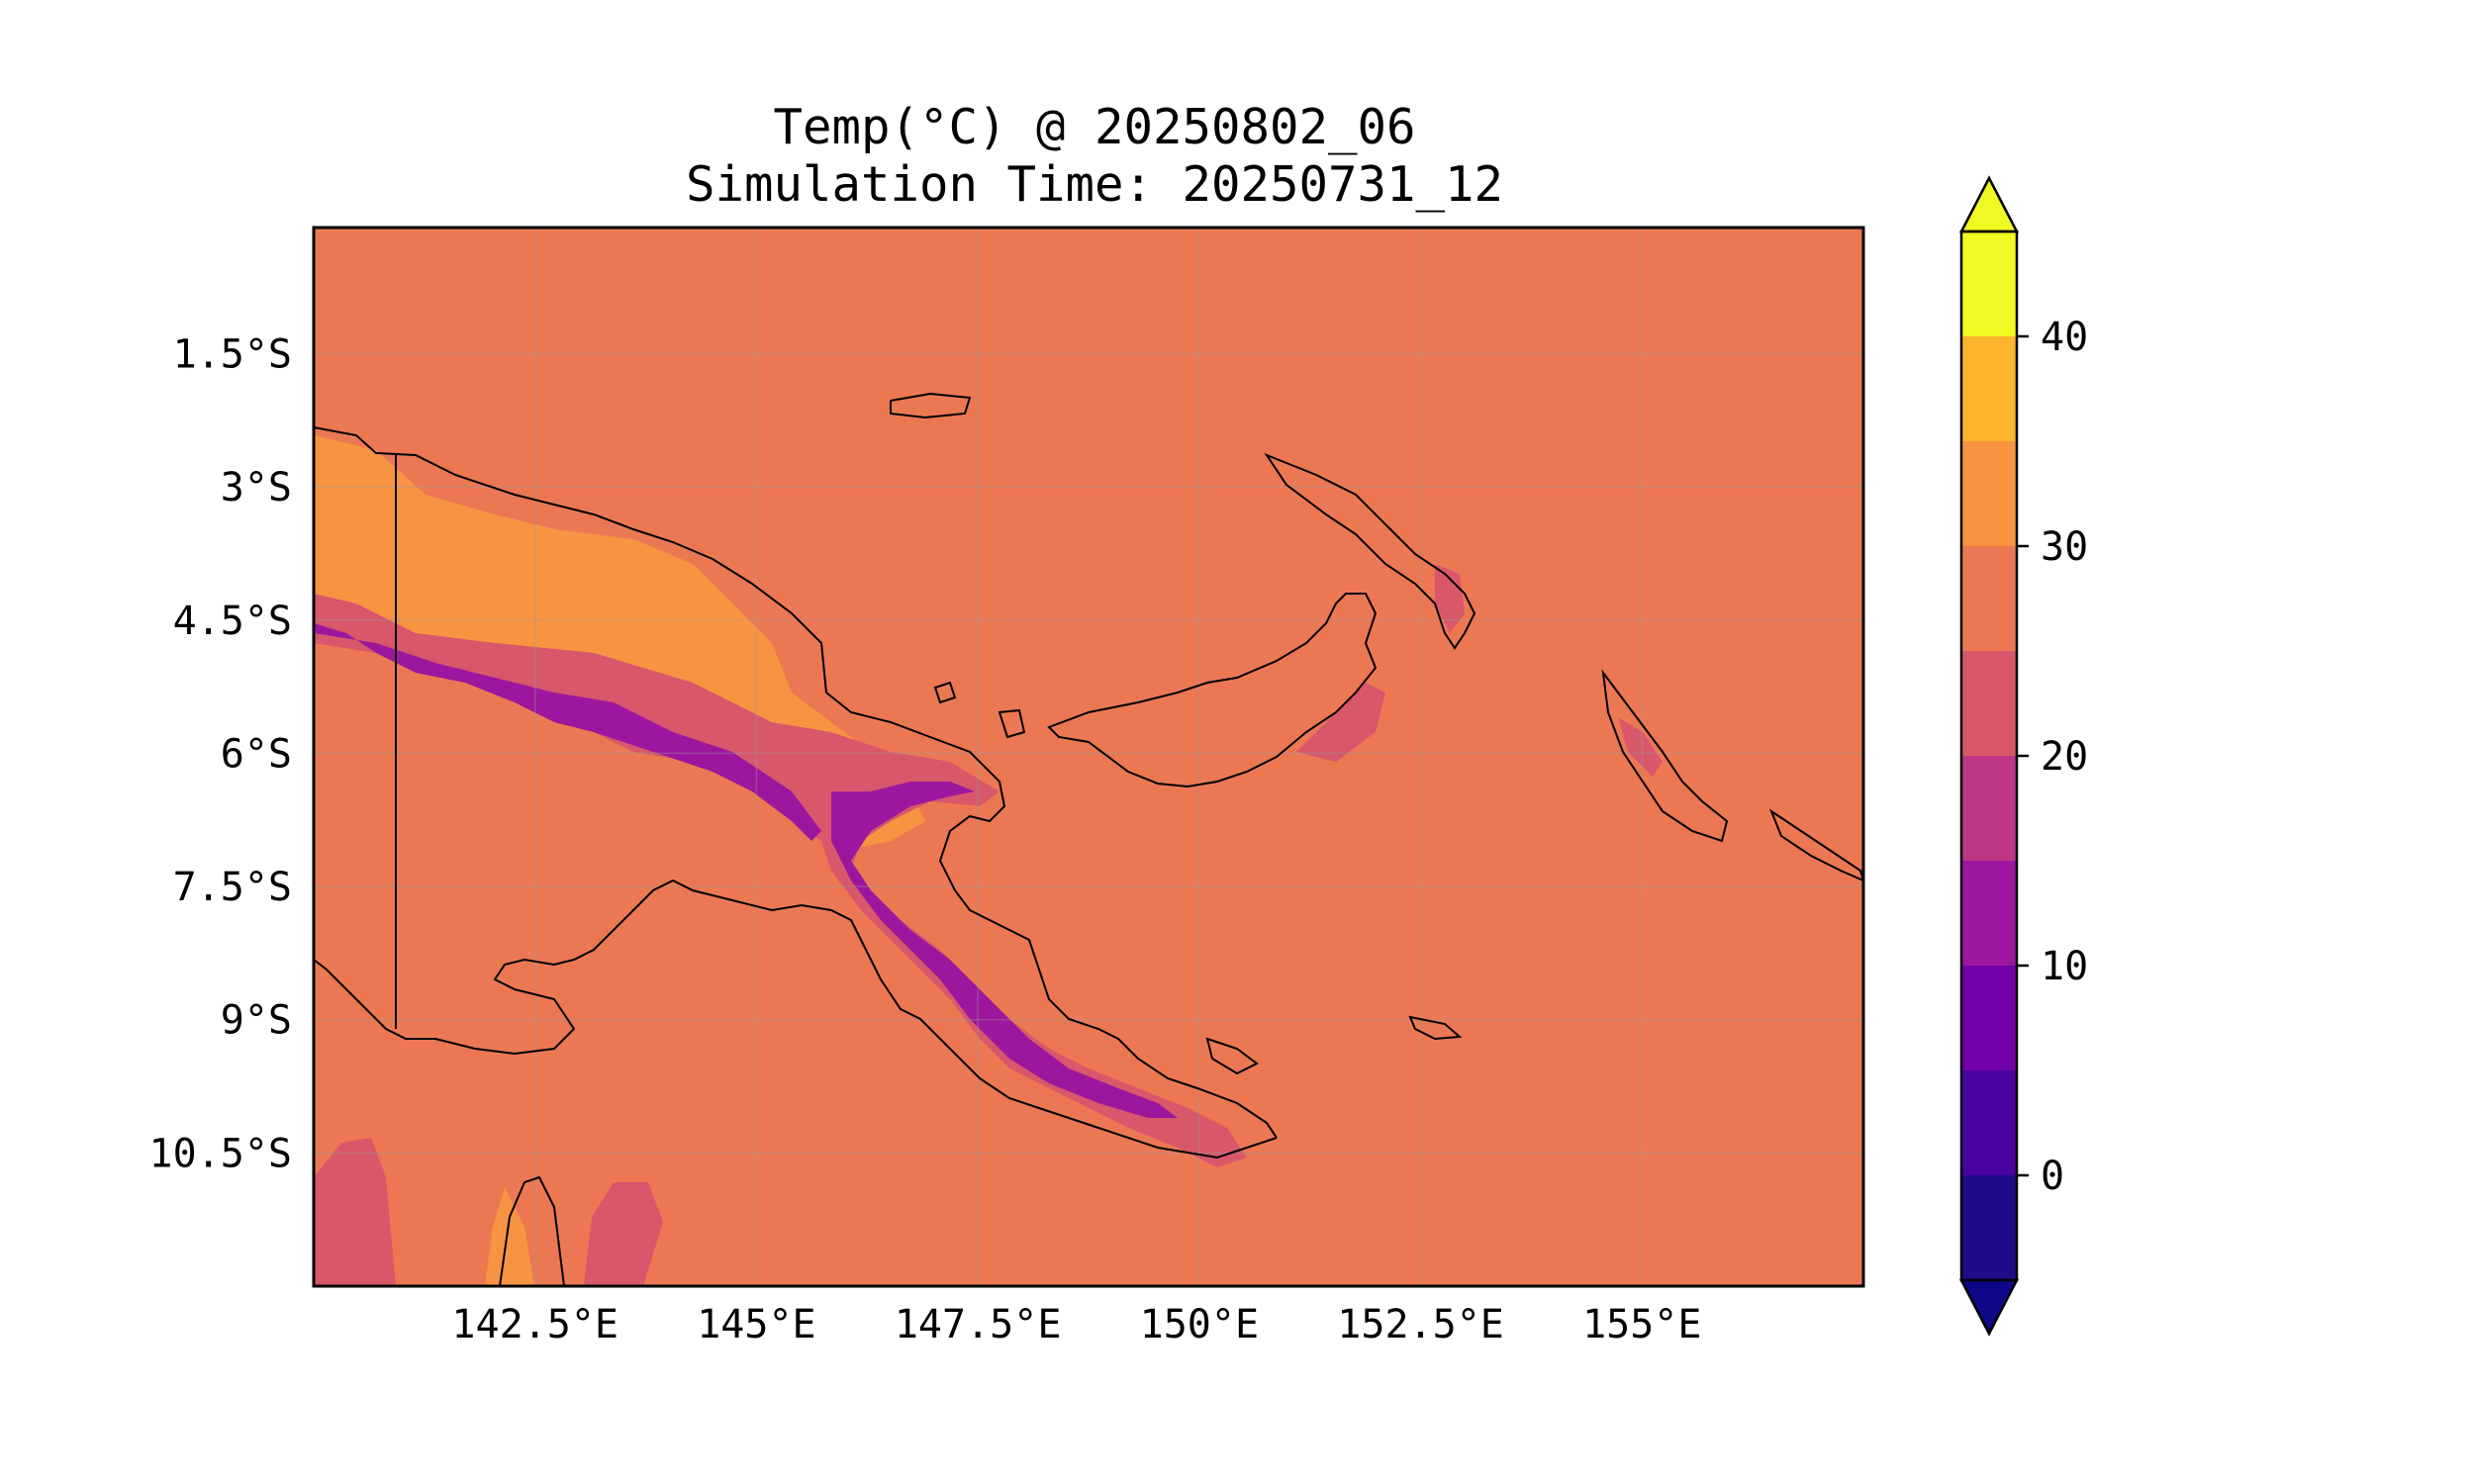  Describe the element at coordinates (1005, 950) in the screenshot. I see `temp-contour-cold-spine` at that location.